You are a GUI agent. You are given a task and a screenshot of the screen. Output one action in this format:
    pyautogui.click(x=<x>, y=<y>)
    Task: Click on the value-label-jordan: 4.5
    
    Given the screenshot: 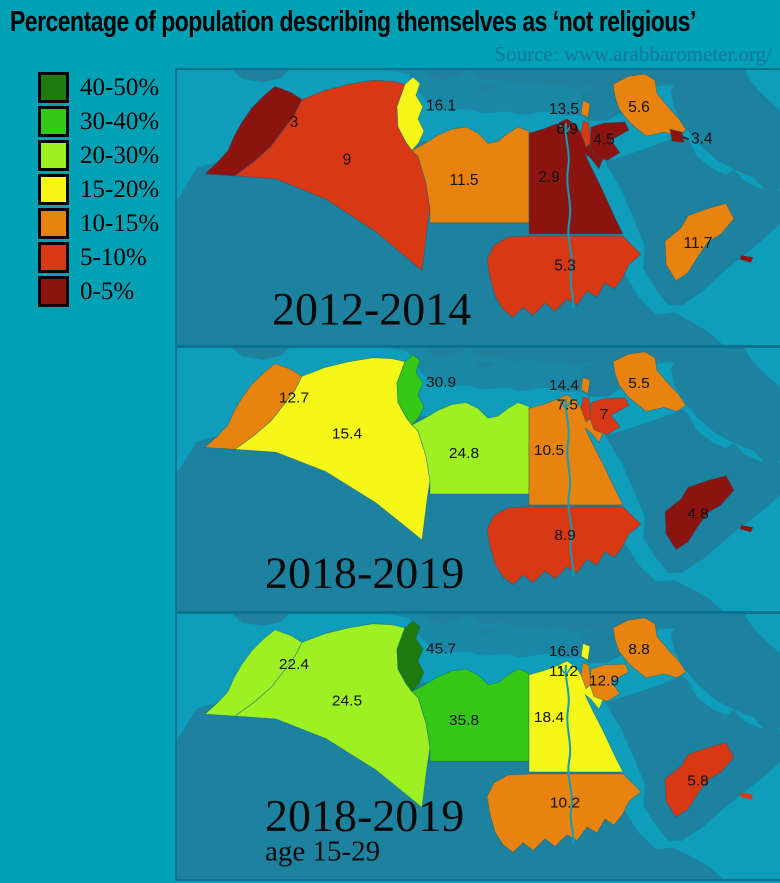 What is the action you would take?
    pyautogui.click(x=604, y=139)
    